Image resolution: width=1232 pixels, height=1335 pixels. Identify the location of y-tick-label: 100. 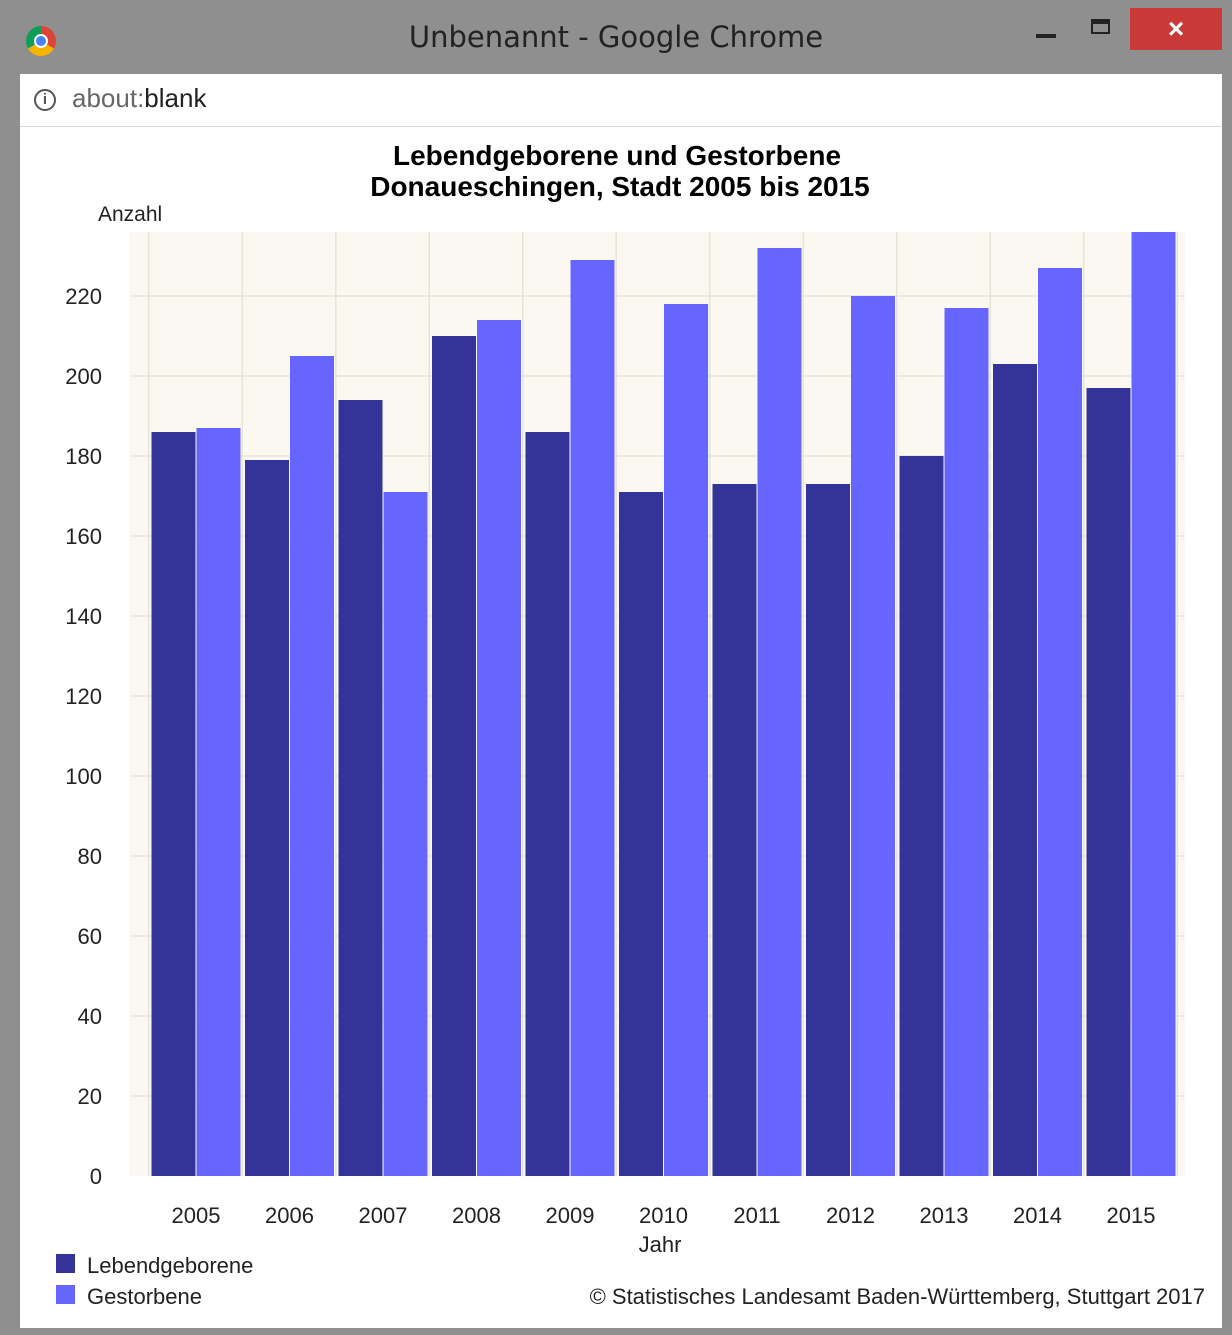
(83, 776).